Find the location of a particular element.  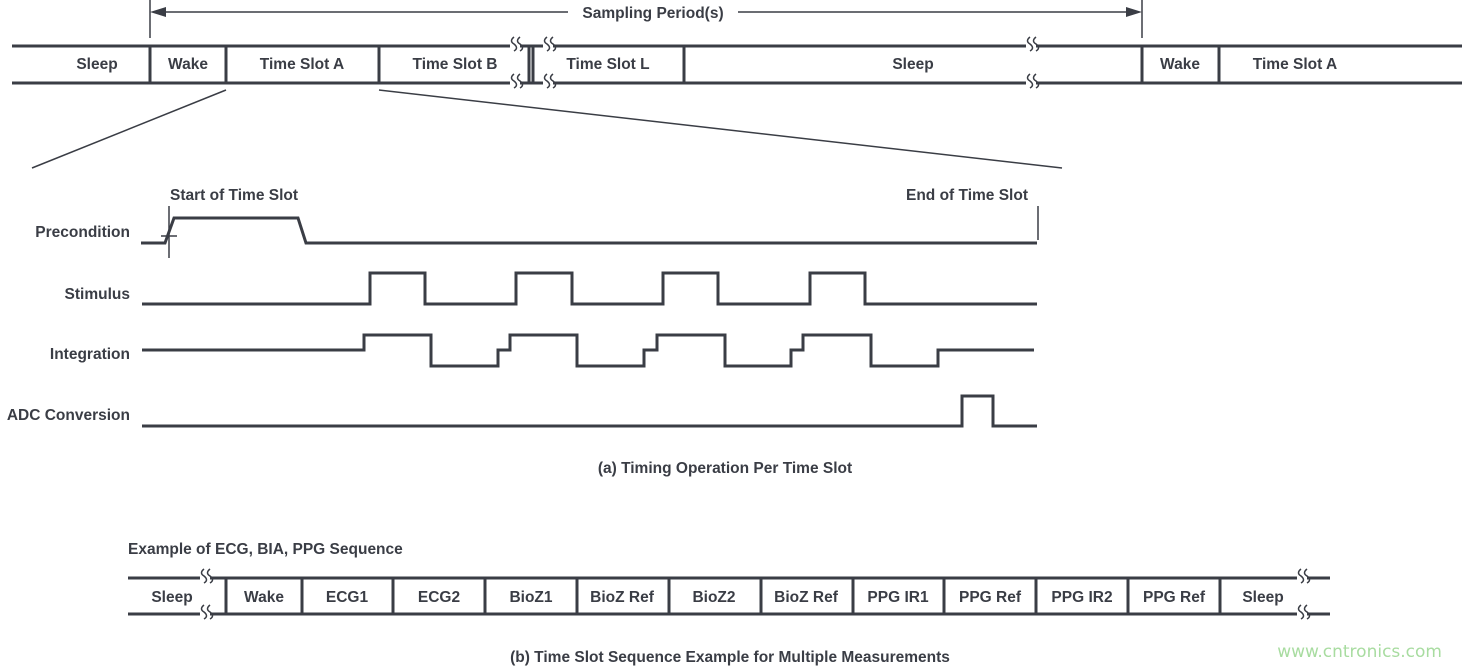

top-cell-label: Time Slot B is located at coordinates (455, 64).